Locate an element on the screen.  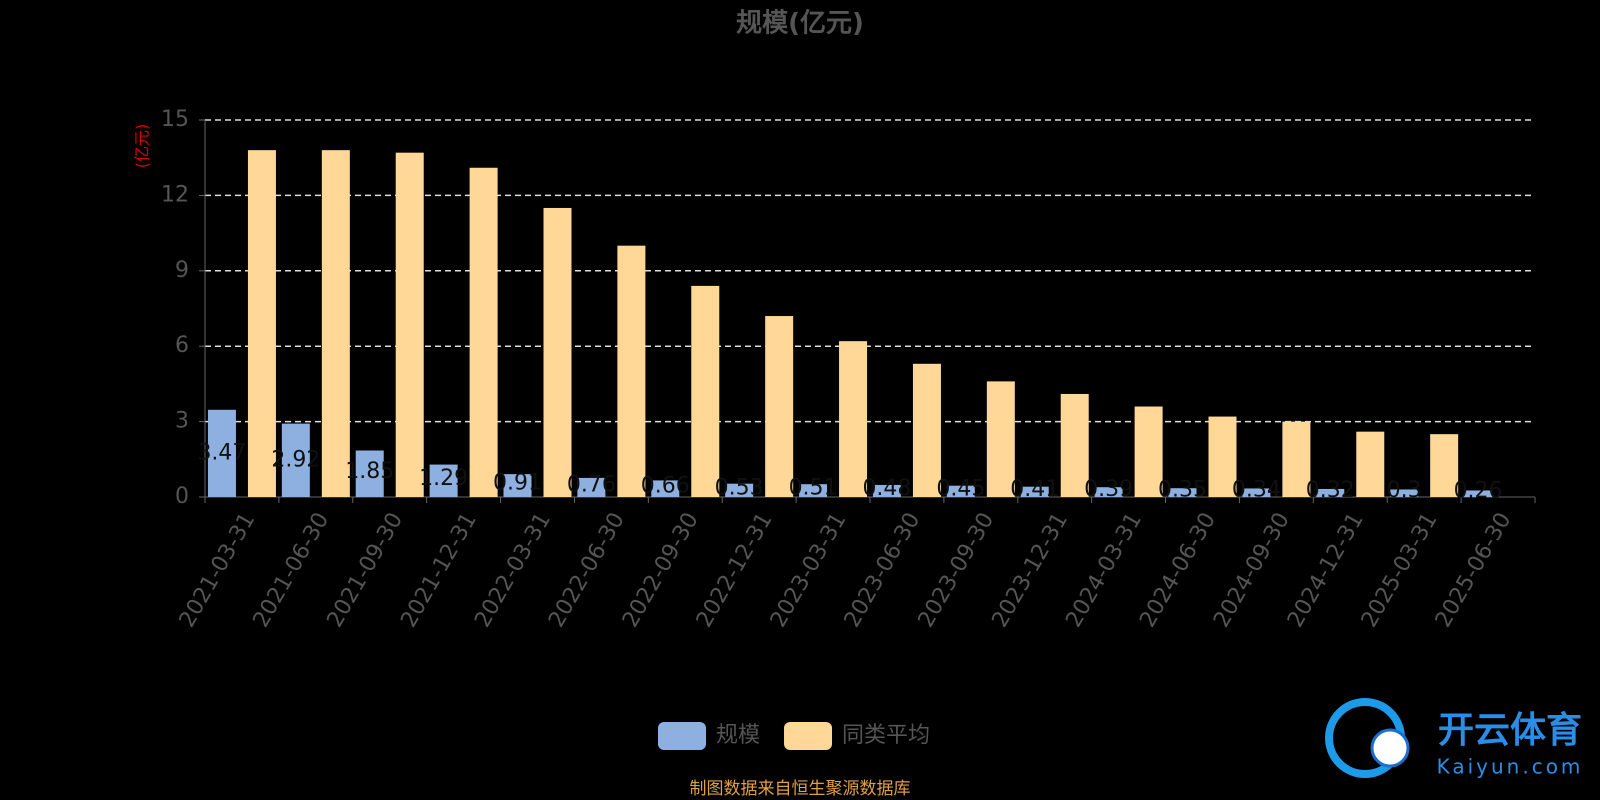
data-label: 0.35 is located at coordinates (1182, 490).